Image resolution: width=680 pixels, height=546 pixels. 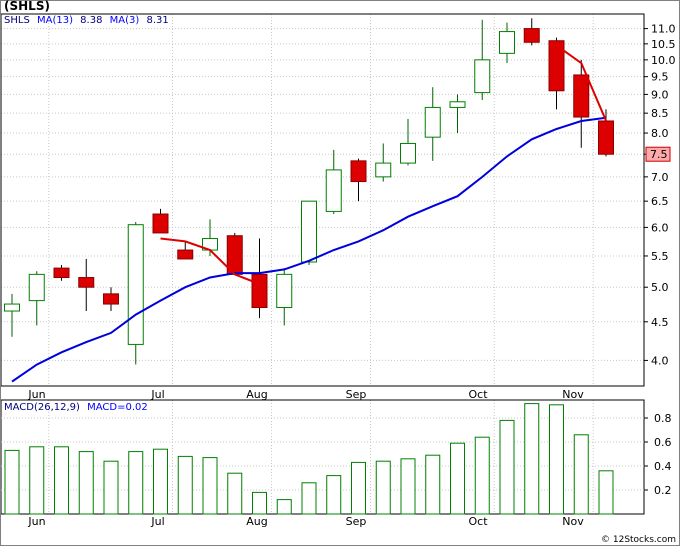 What do you see at coordinates (663, 466) in the screenshot?
I see `macd-tick-label: 0.4` at bounding box center [663, 466].